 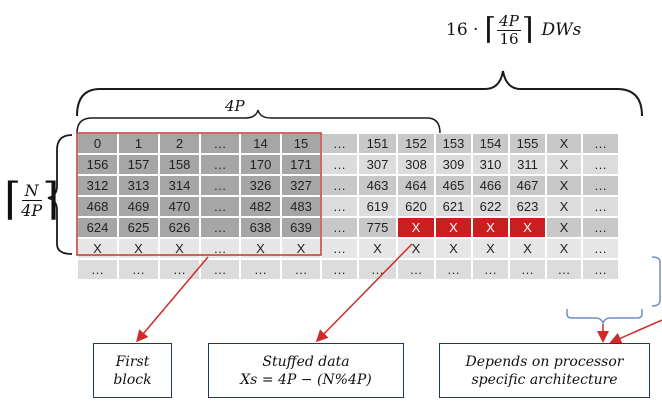 I want to click on grid-cell: 308, so click(x=416, y=164).